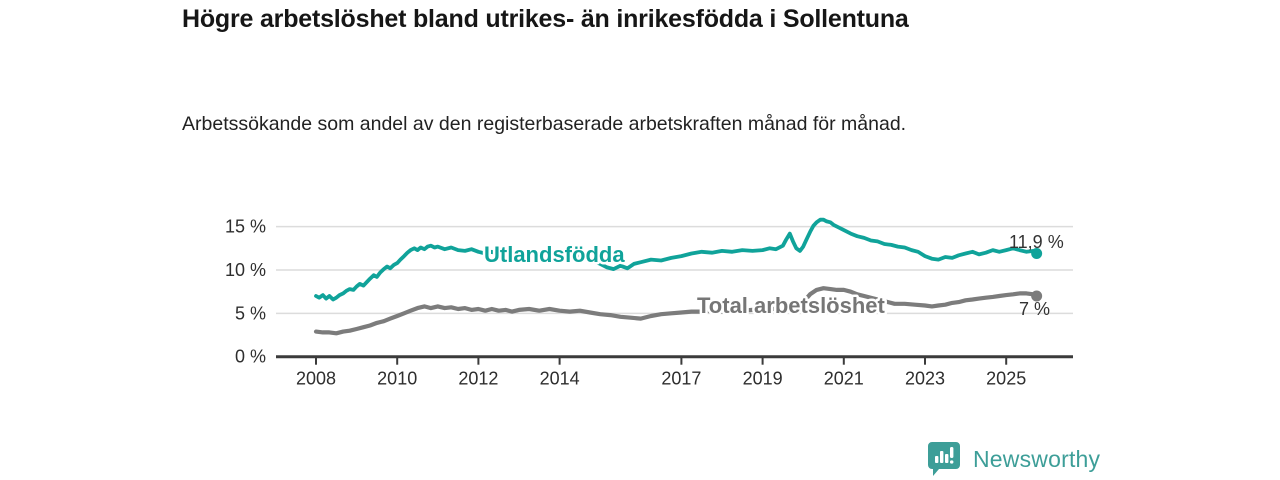 The height and width of the screenshot is (480, 1280). Describe the element at coordinates (245, 292) in the screenshot. I see `y-axis-labels: 0 % 5 % 10 % 15 %` at that location.